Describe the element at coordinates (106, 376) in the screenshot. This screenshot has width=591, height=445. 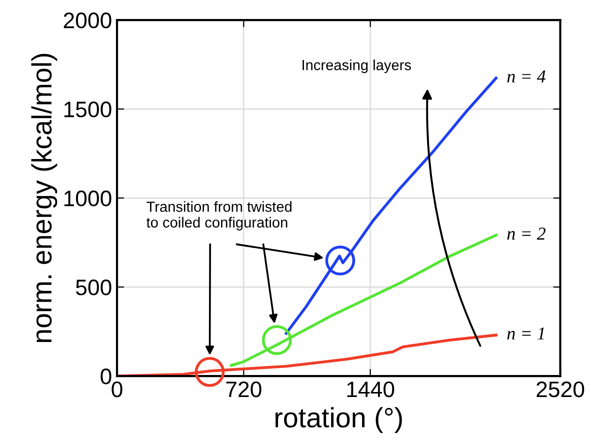
I see `y-tick-label: 0` at that location.